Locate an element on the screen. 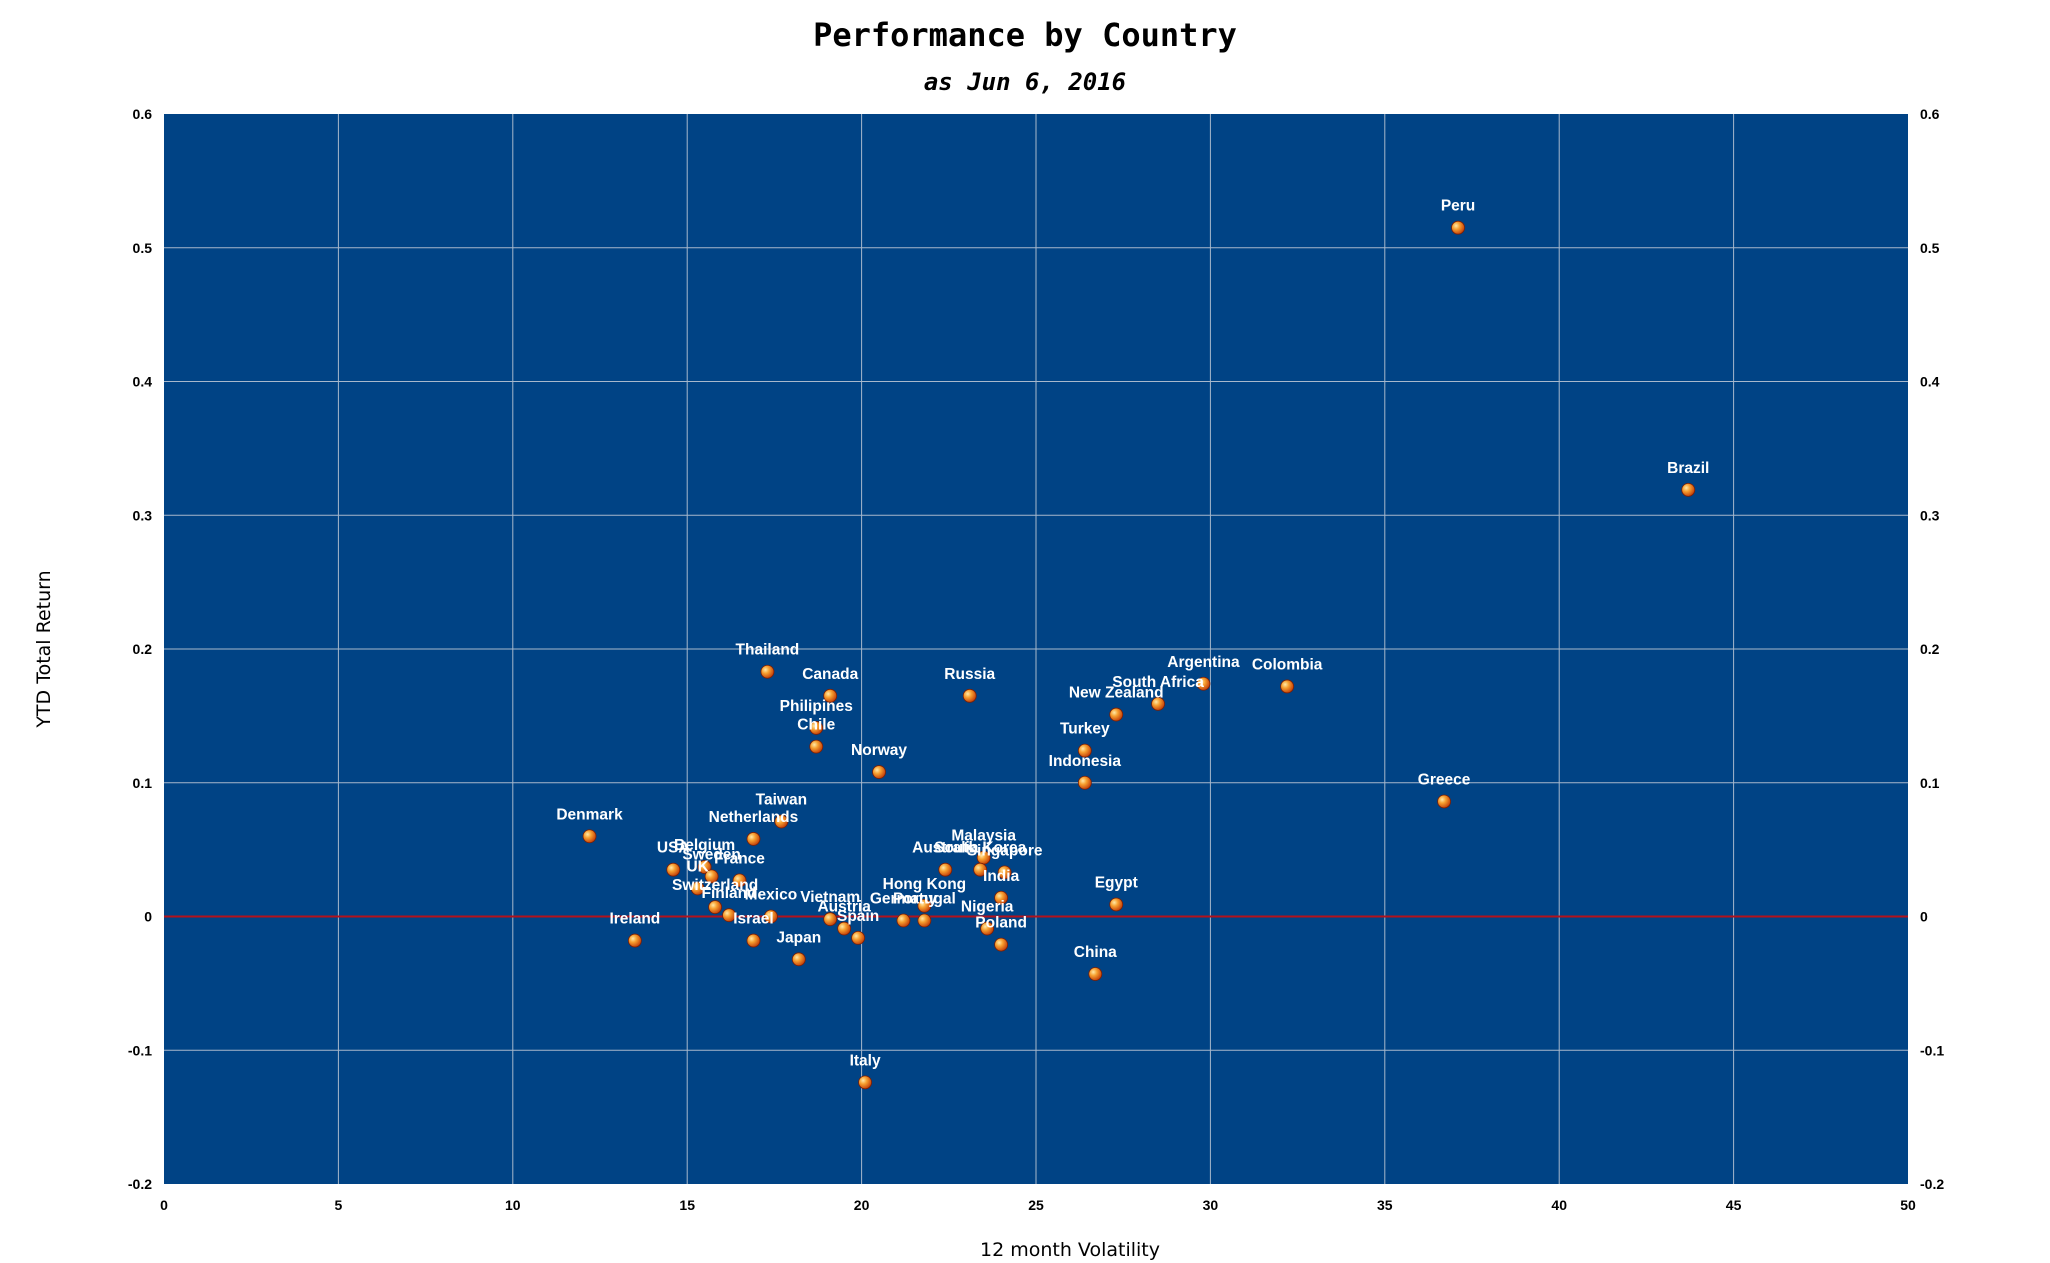 The height and width of the screenshot is (1263, 2050). data-label: South Korea is located at coordinates (980, 848).